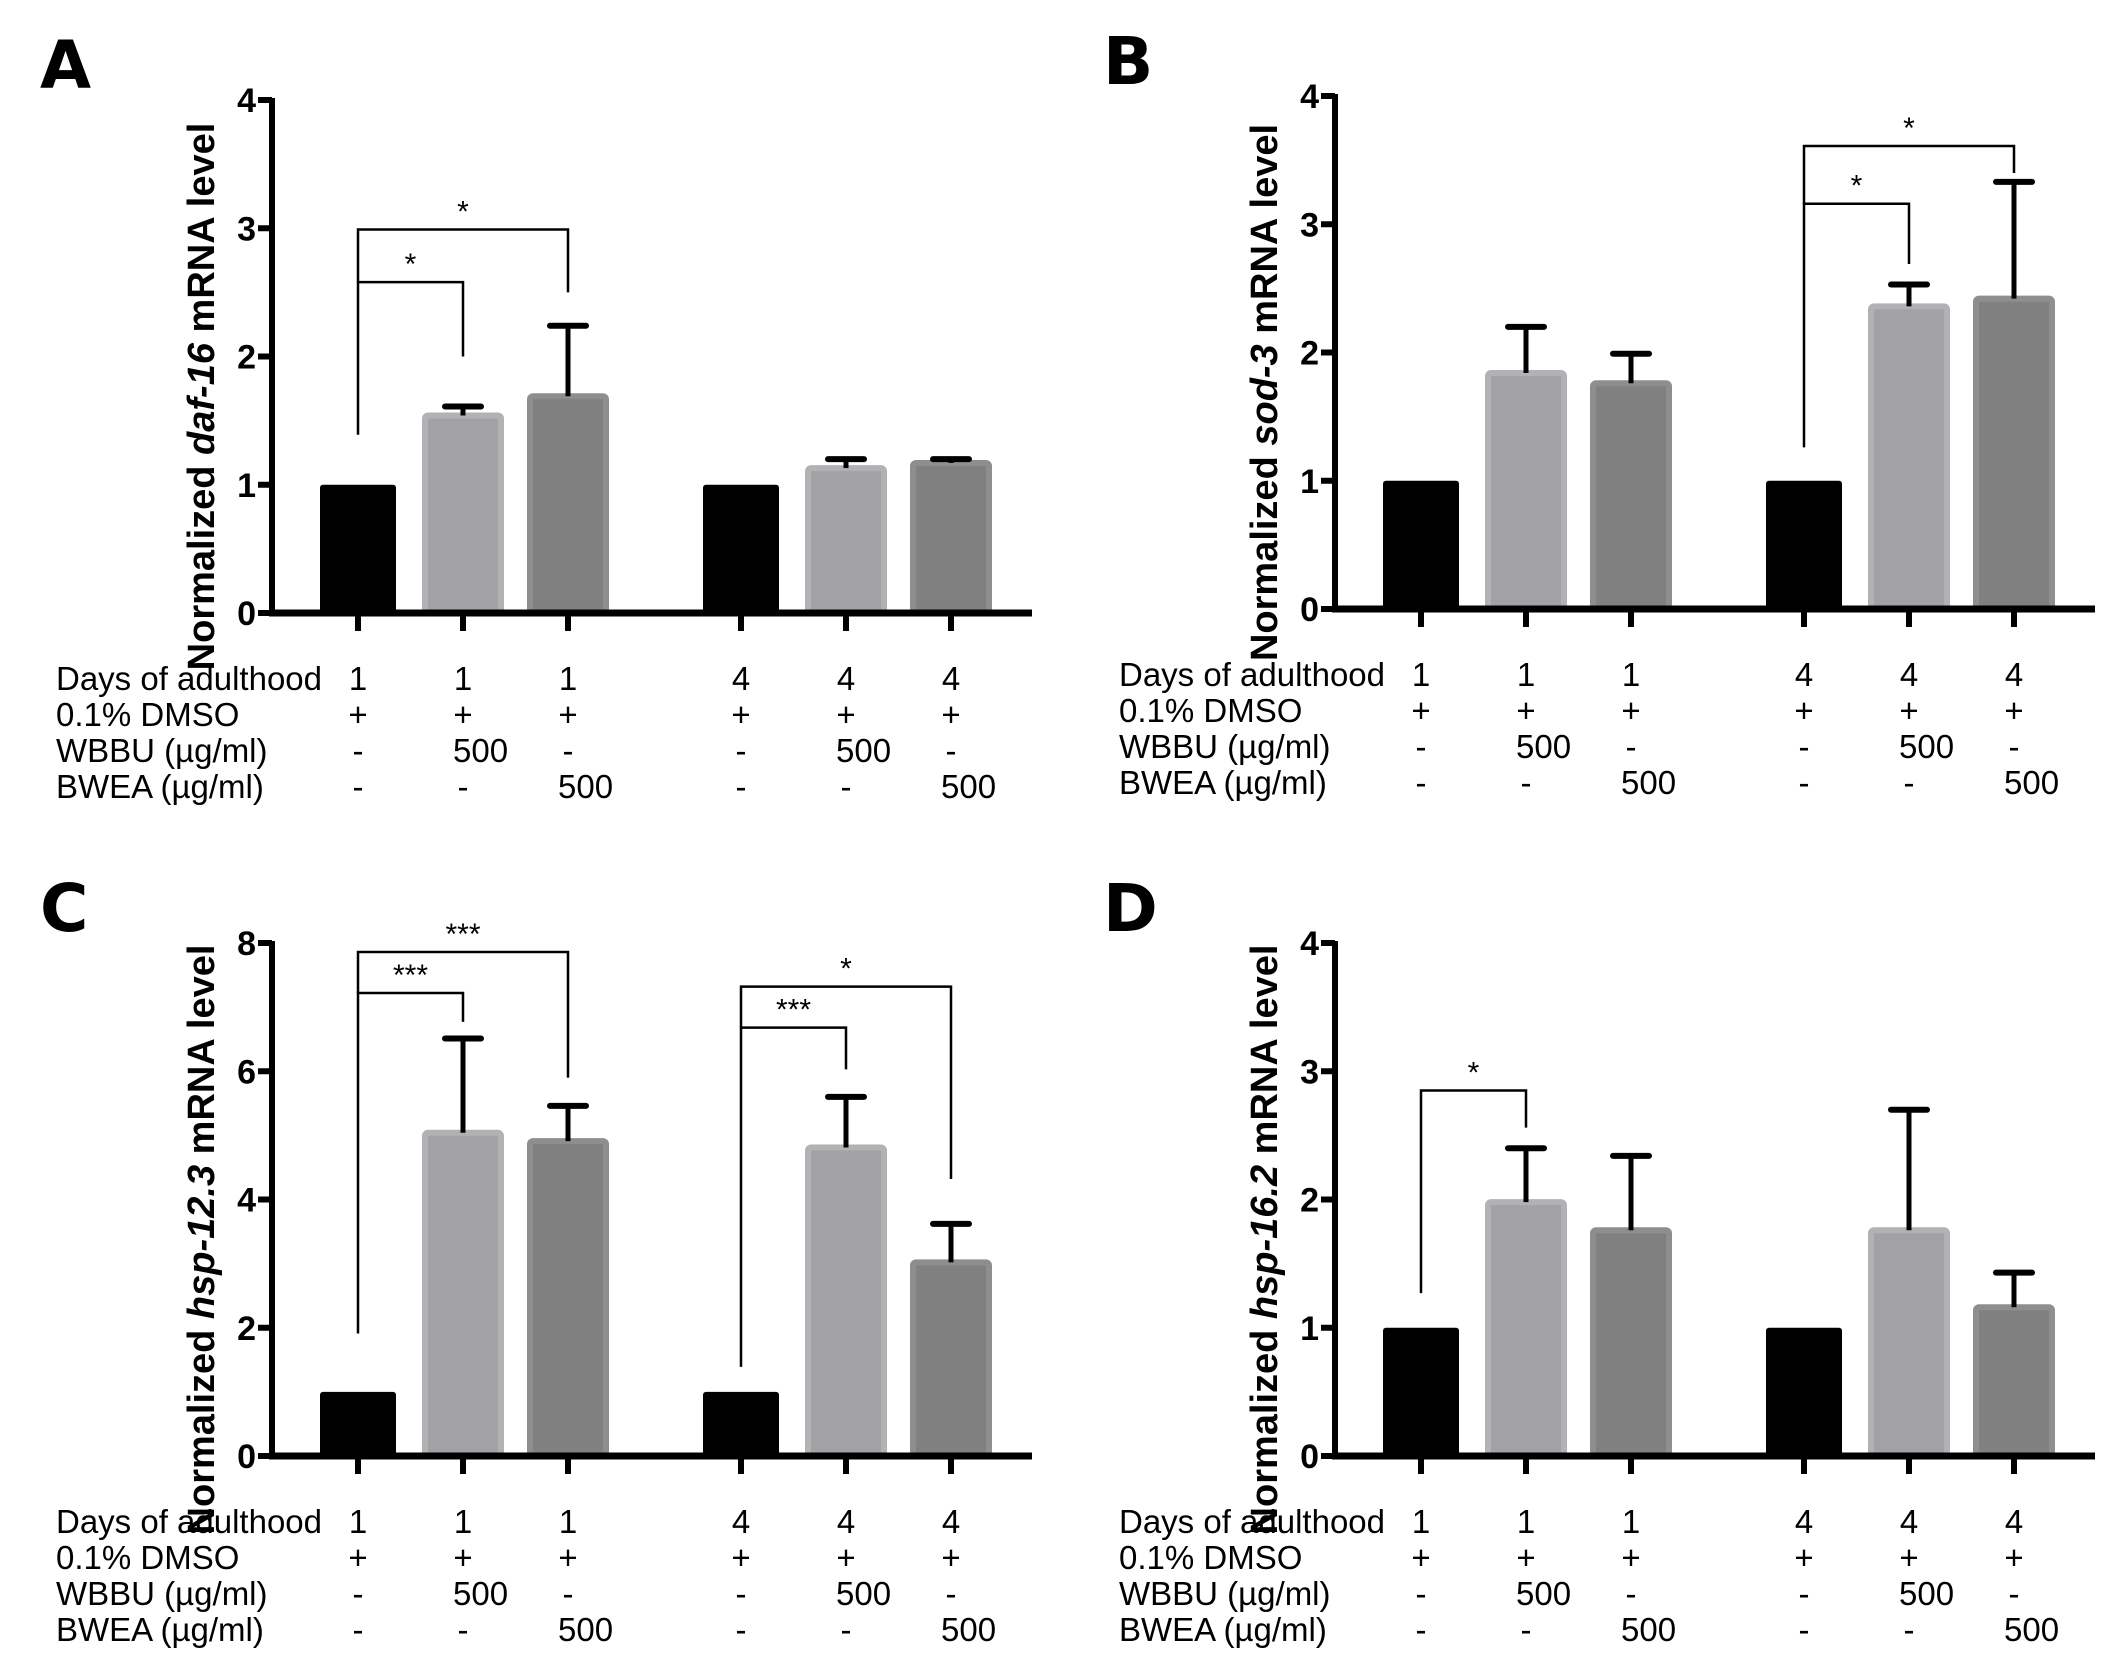 The width and height of the screenshot is (2126, 1662). I want to click on condition-row-label: 0.1% DMSO, so click(147, 714).